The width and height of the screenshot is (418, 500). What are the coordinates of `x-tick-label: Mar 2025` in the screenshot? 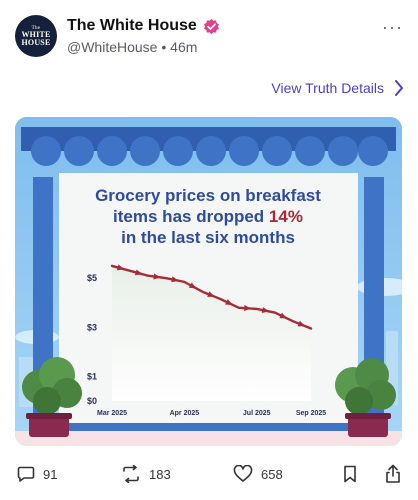 It's located at (112, 413).